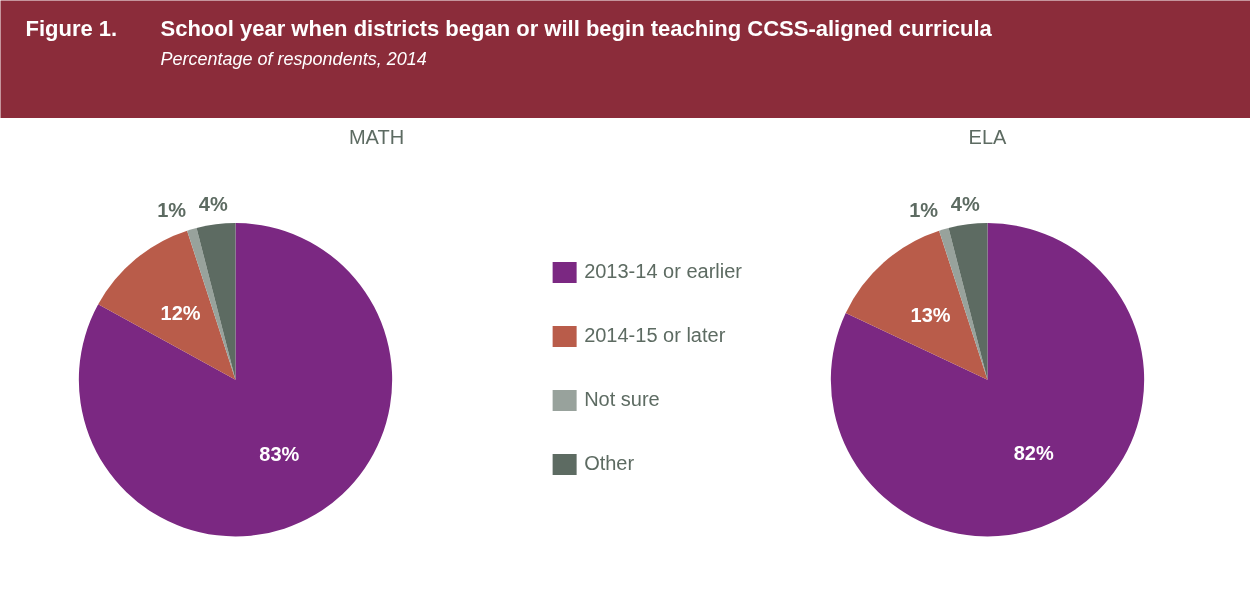  I want to click on legend-label: Other, so click(609, 463).